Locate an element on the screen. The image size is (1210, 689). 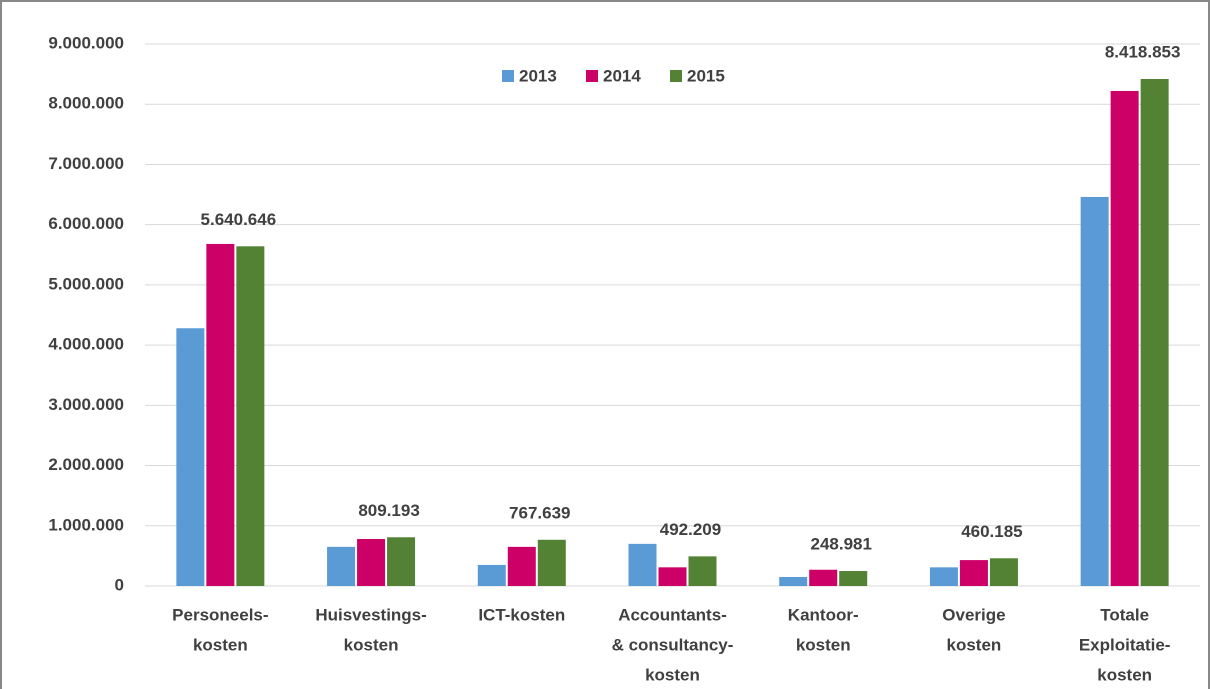
y-tick-label: 6.000.000 is located at coordinates (86, 223).